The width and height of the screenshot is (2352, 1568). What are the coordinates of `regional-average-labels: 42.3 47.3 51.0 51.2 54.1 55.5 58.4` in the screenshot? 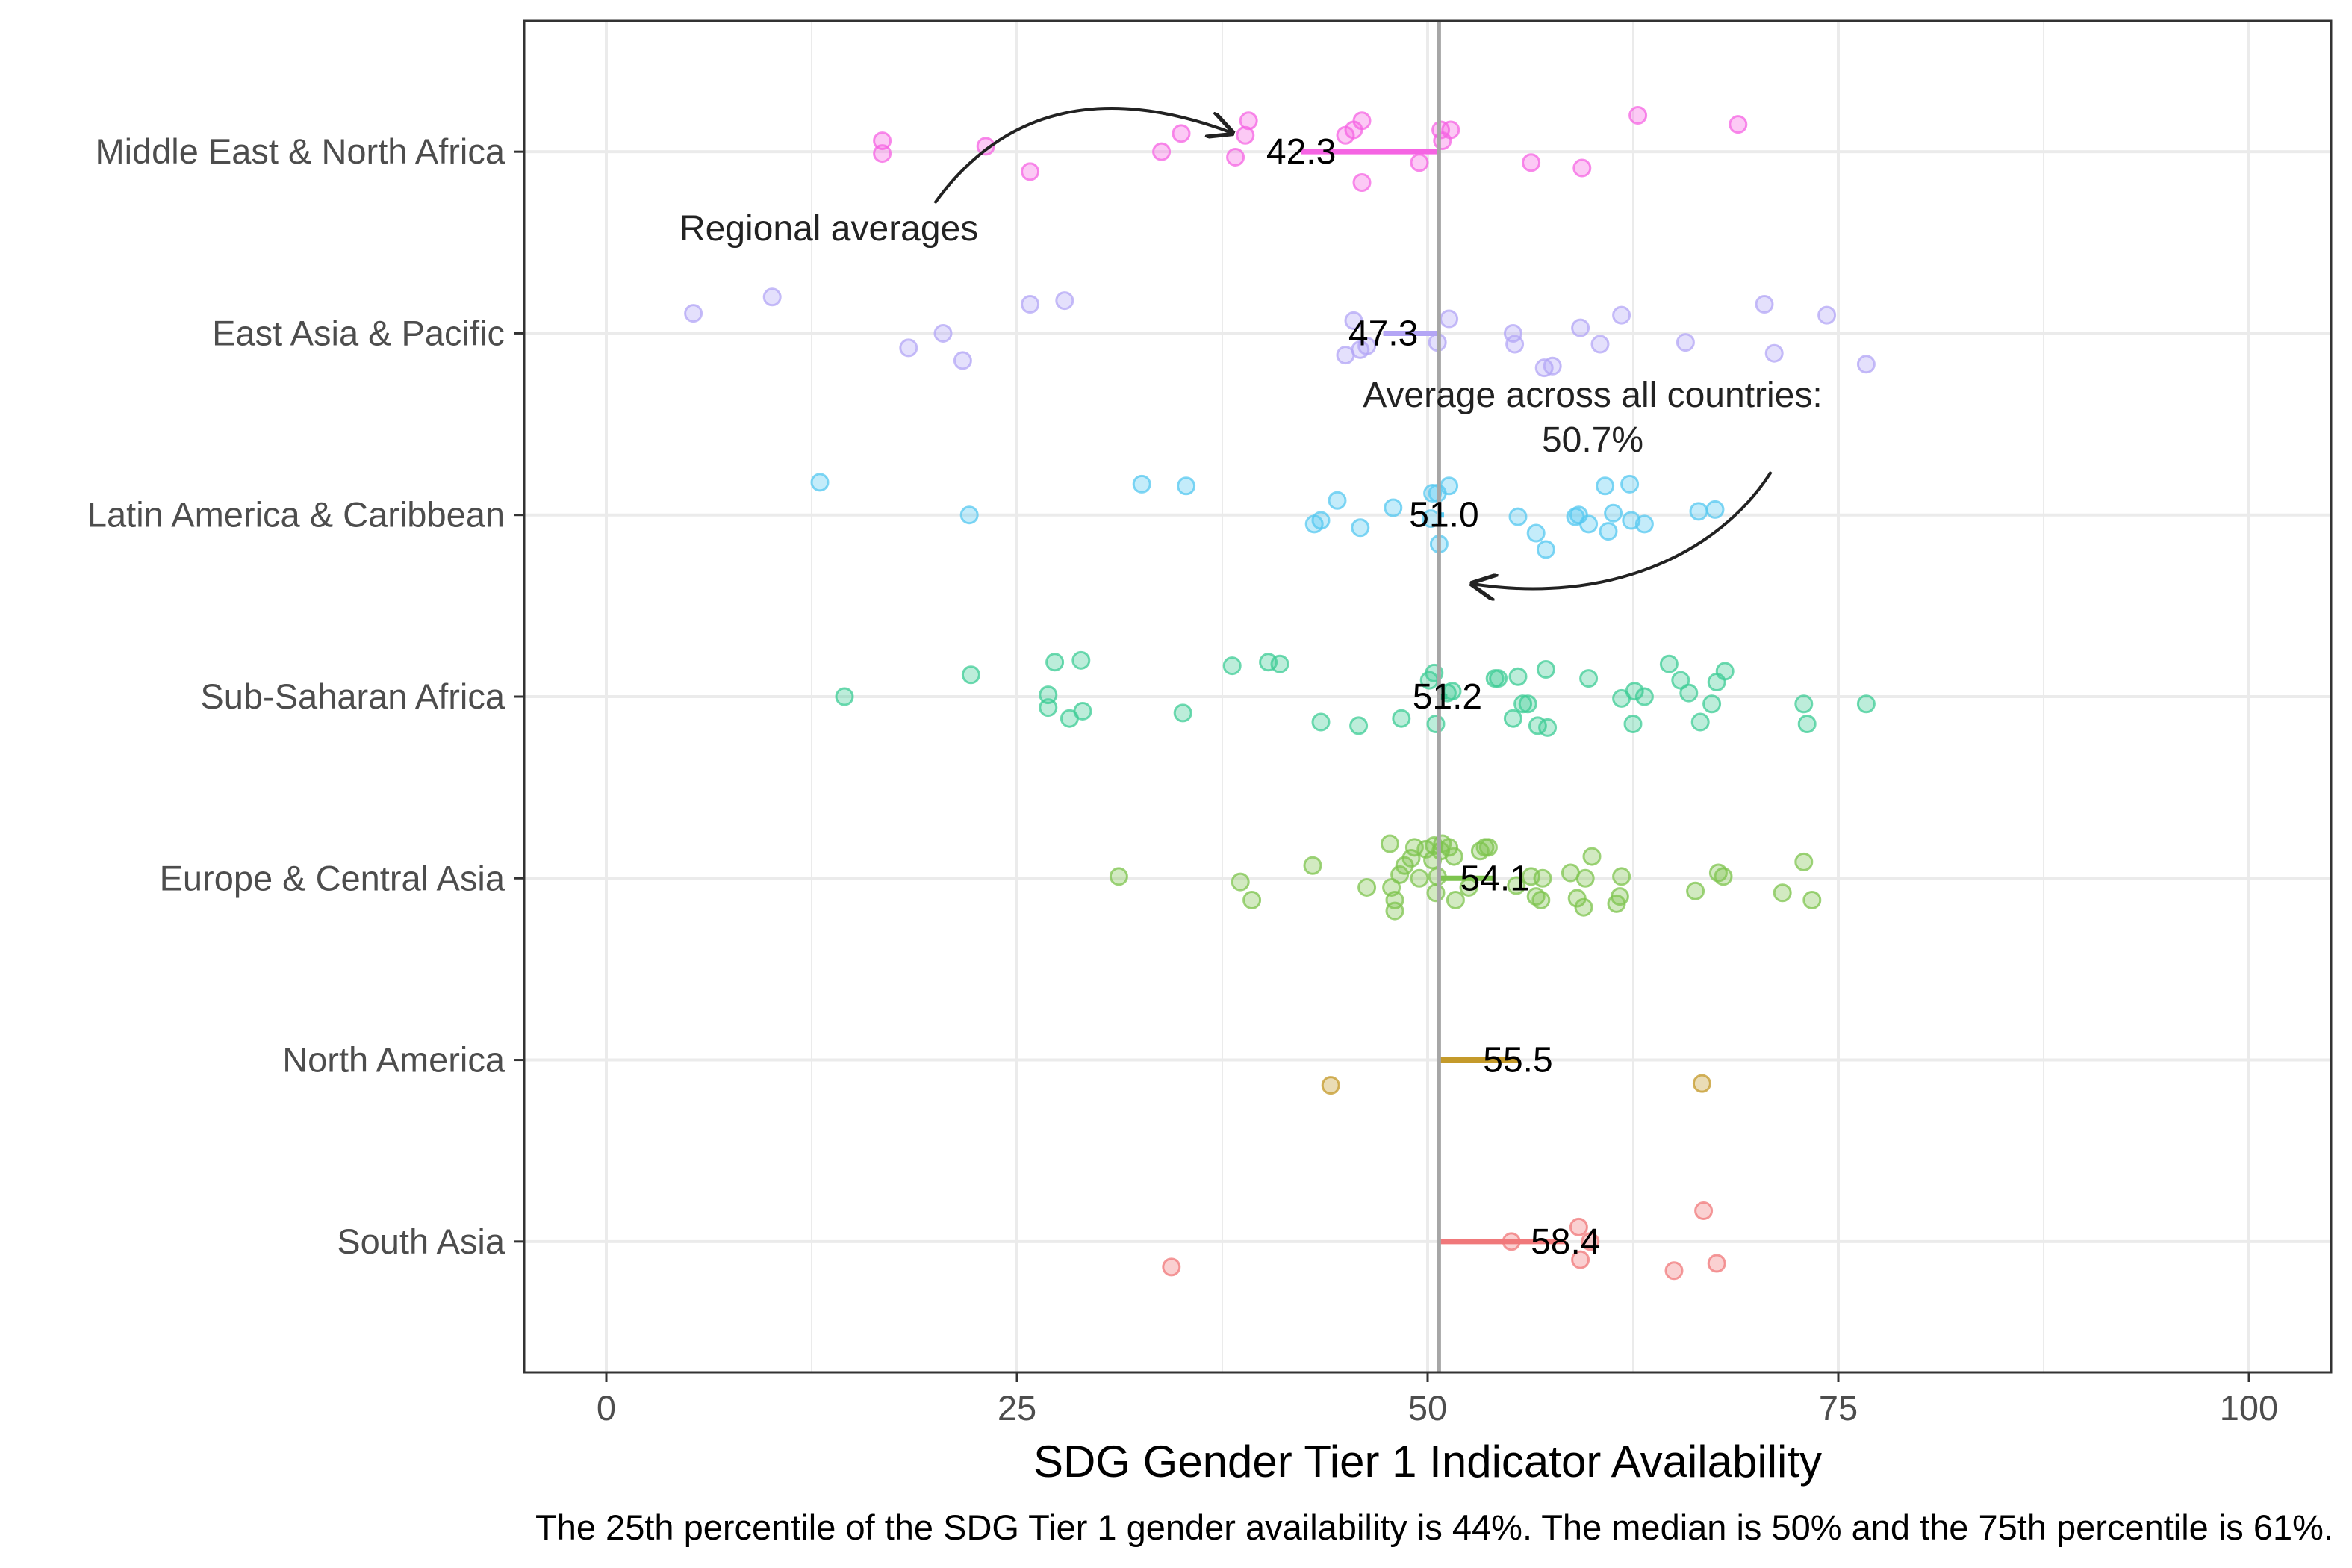 It's located at (1433, 697).